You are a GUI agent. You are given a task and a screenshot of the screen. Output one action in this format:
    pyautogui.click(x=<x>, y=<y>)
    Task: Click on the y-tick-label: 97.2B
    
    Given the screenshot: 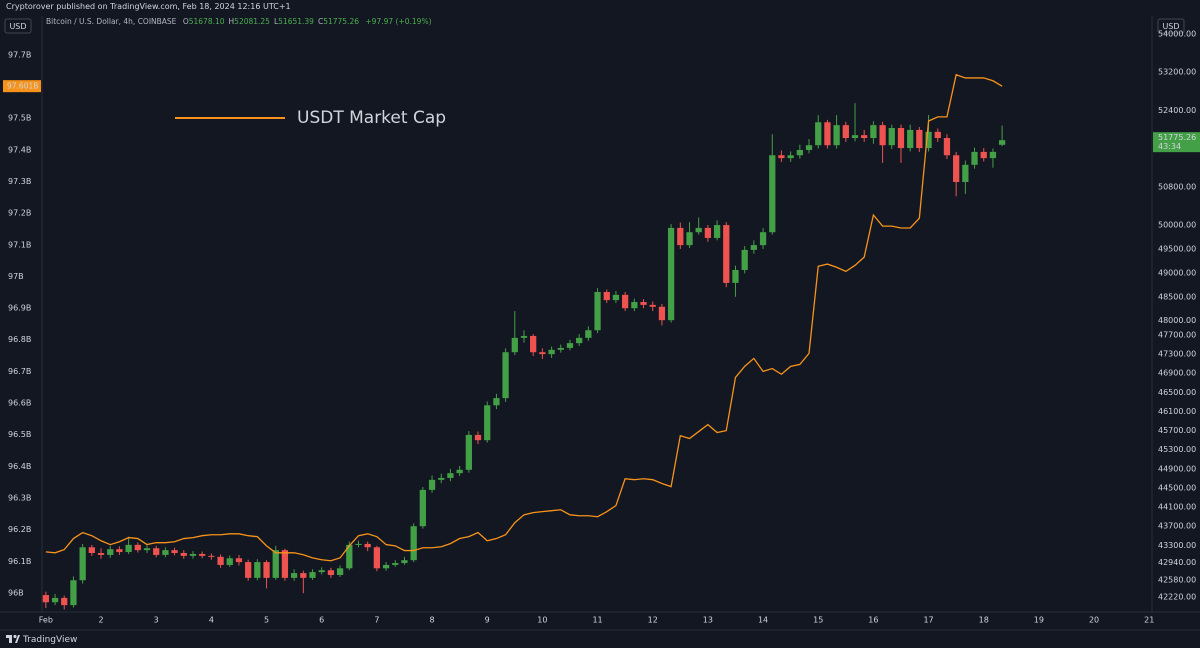 What is the action you would take?
    pyautogui.click(x=19, y=213)
    